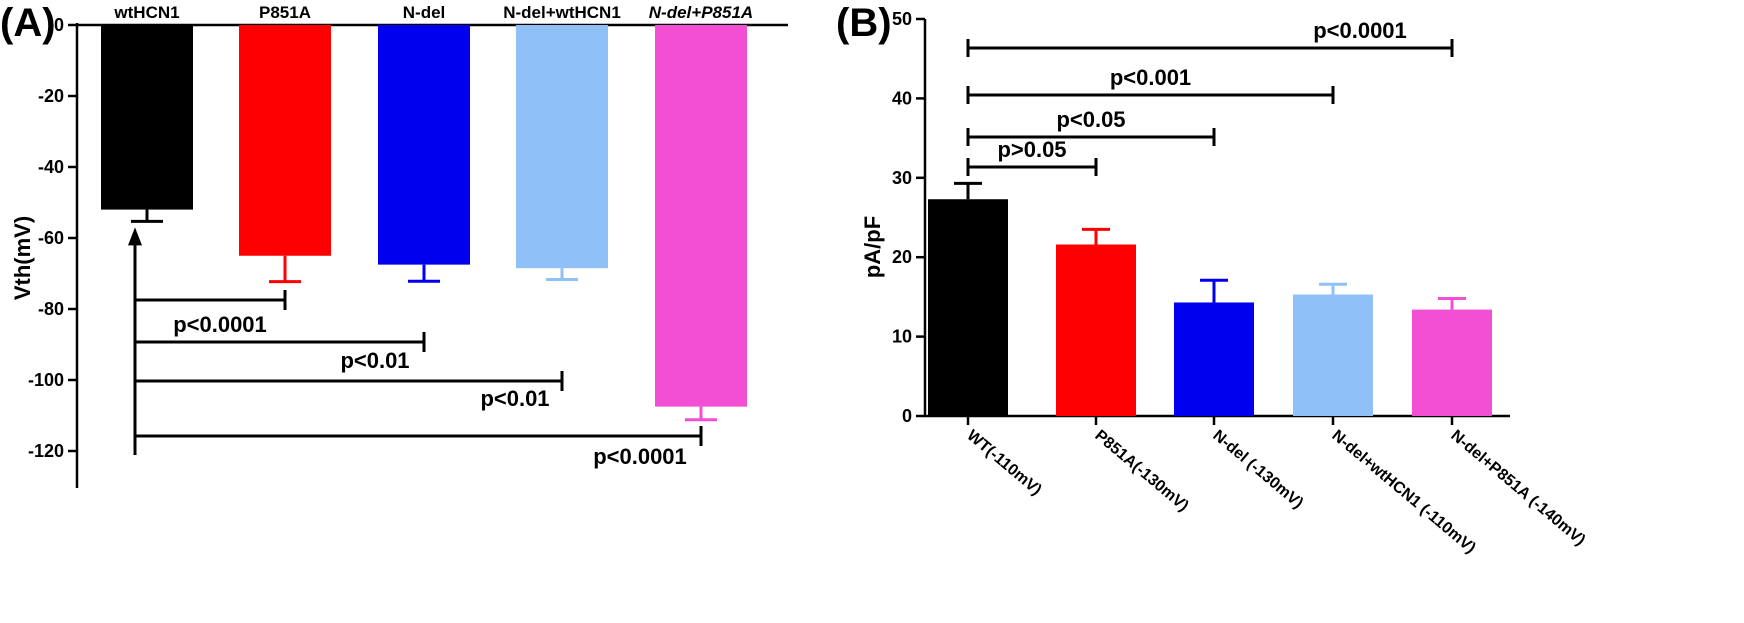 The height and width of the screenshot is (623, 1744). What do you see at coordinates (415, 348) in the screenshot?
I see `panel-a-significance: p<0.0001 p<0.01 p<0.01 p<0.0001` at bounding box center [415, 348].